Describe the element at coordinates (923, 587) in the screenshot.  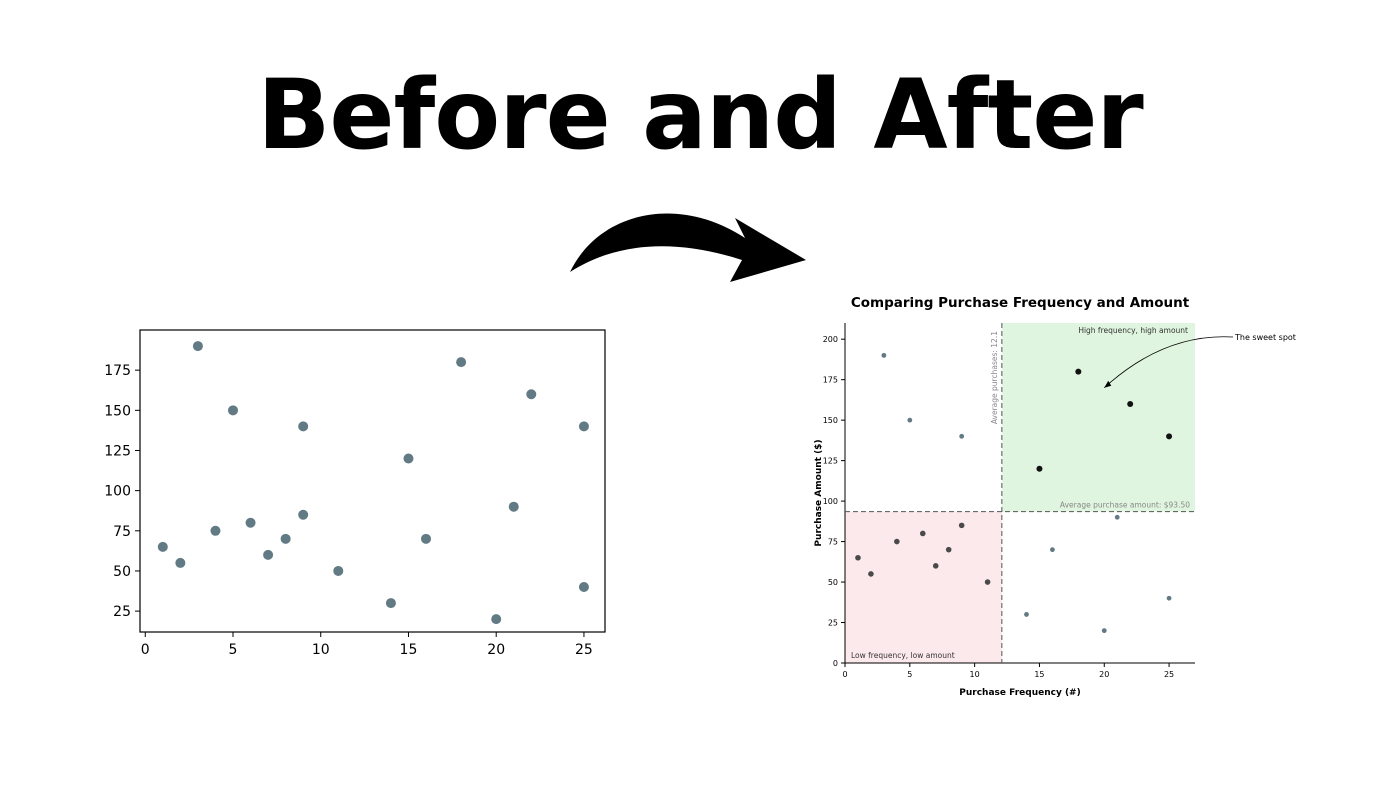
I see `low-quadrant-region` at that location.